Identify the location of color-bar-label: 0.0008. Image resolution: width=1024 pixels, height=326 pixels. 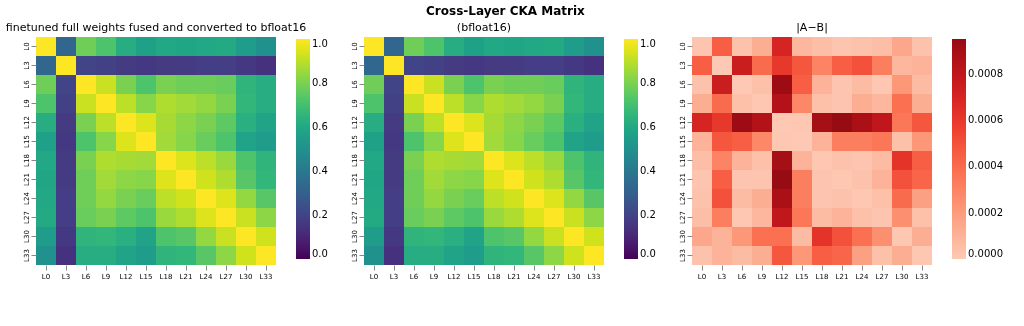
(985, 73).